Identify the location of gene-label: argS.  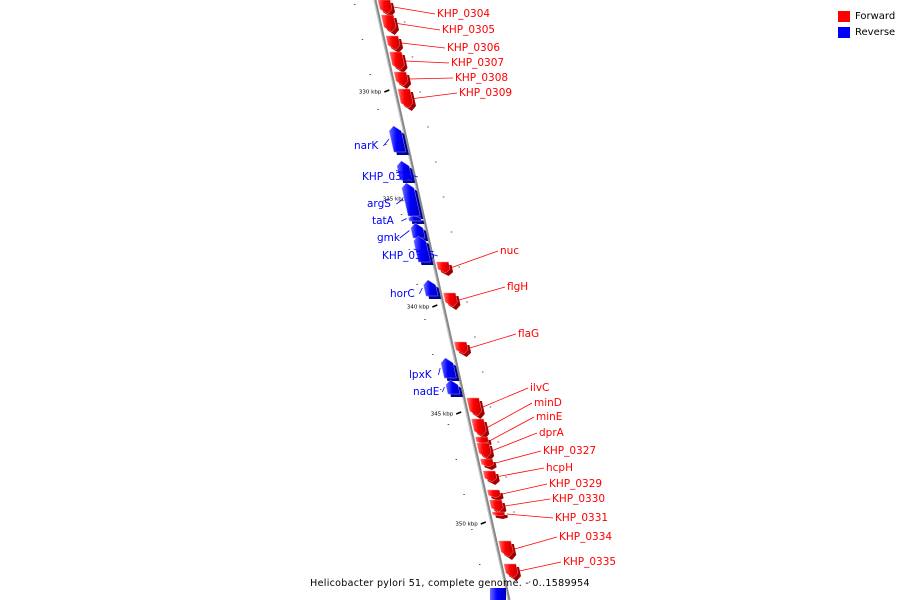
(379, 204).